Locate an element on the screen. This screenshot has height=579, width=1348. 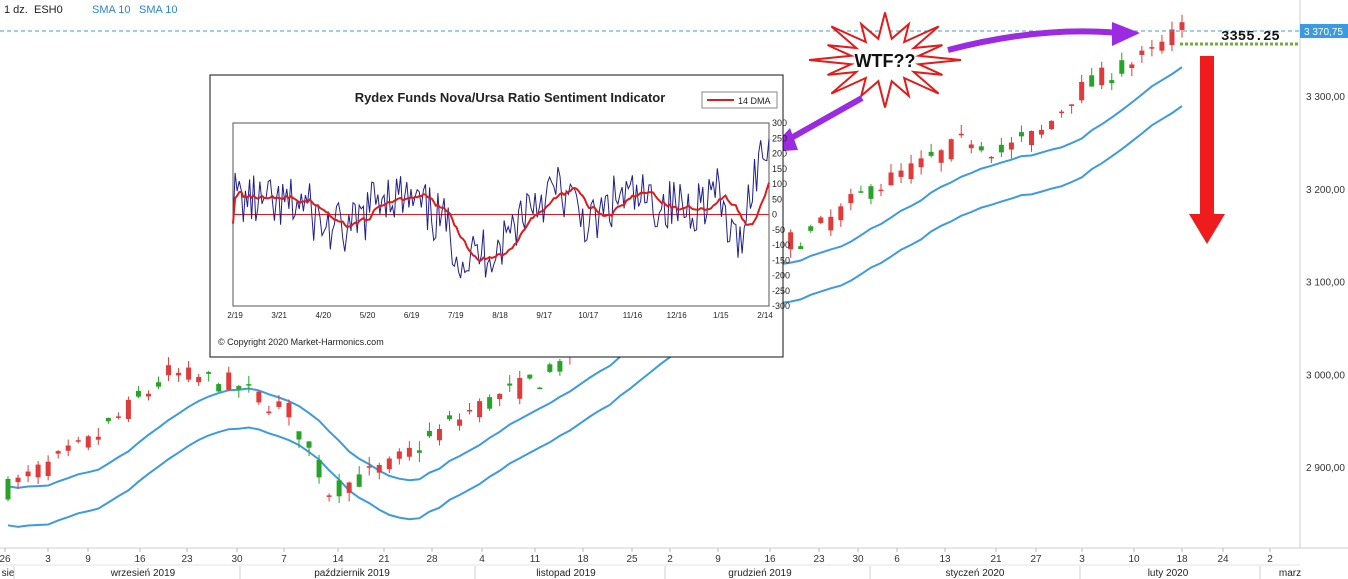
inset-dma-line is located at coordinates (501, 222).